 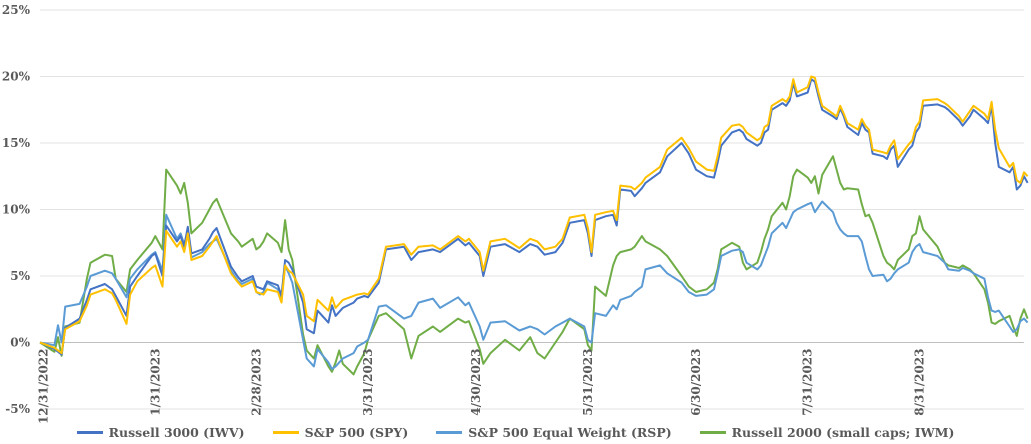 What do you see at coordinates (176, 432) in the screenshot?
I see `legend-label-russell-3000: Russell 3000 (IWV)` at bounding box center [176, 432].